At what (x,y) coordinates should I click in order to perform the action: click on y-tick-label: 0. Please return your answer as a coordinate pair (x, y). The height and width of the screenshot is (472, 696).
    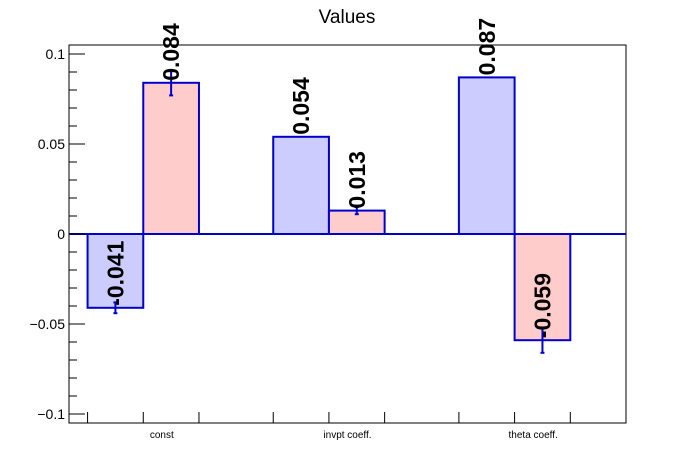
    Looking at the image, I should click on (61, 234).